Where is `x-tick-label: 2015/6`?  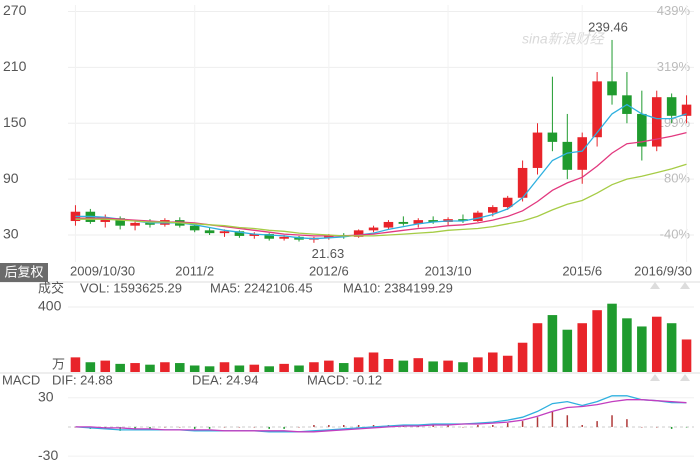 x-tick-label: 2015/6 is located at coordinates (582, 270).